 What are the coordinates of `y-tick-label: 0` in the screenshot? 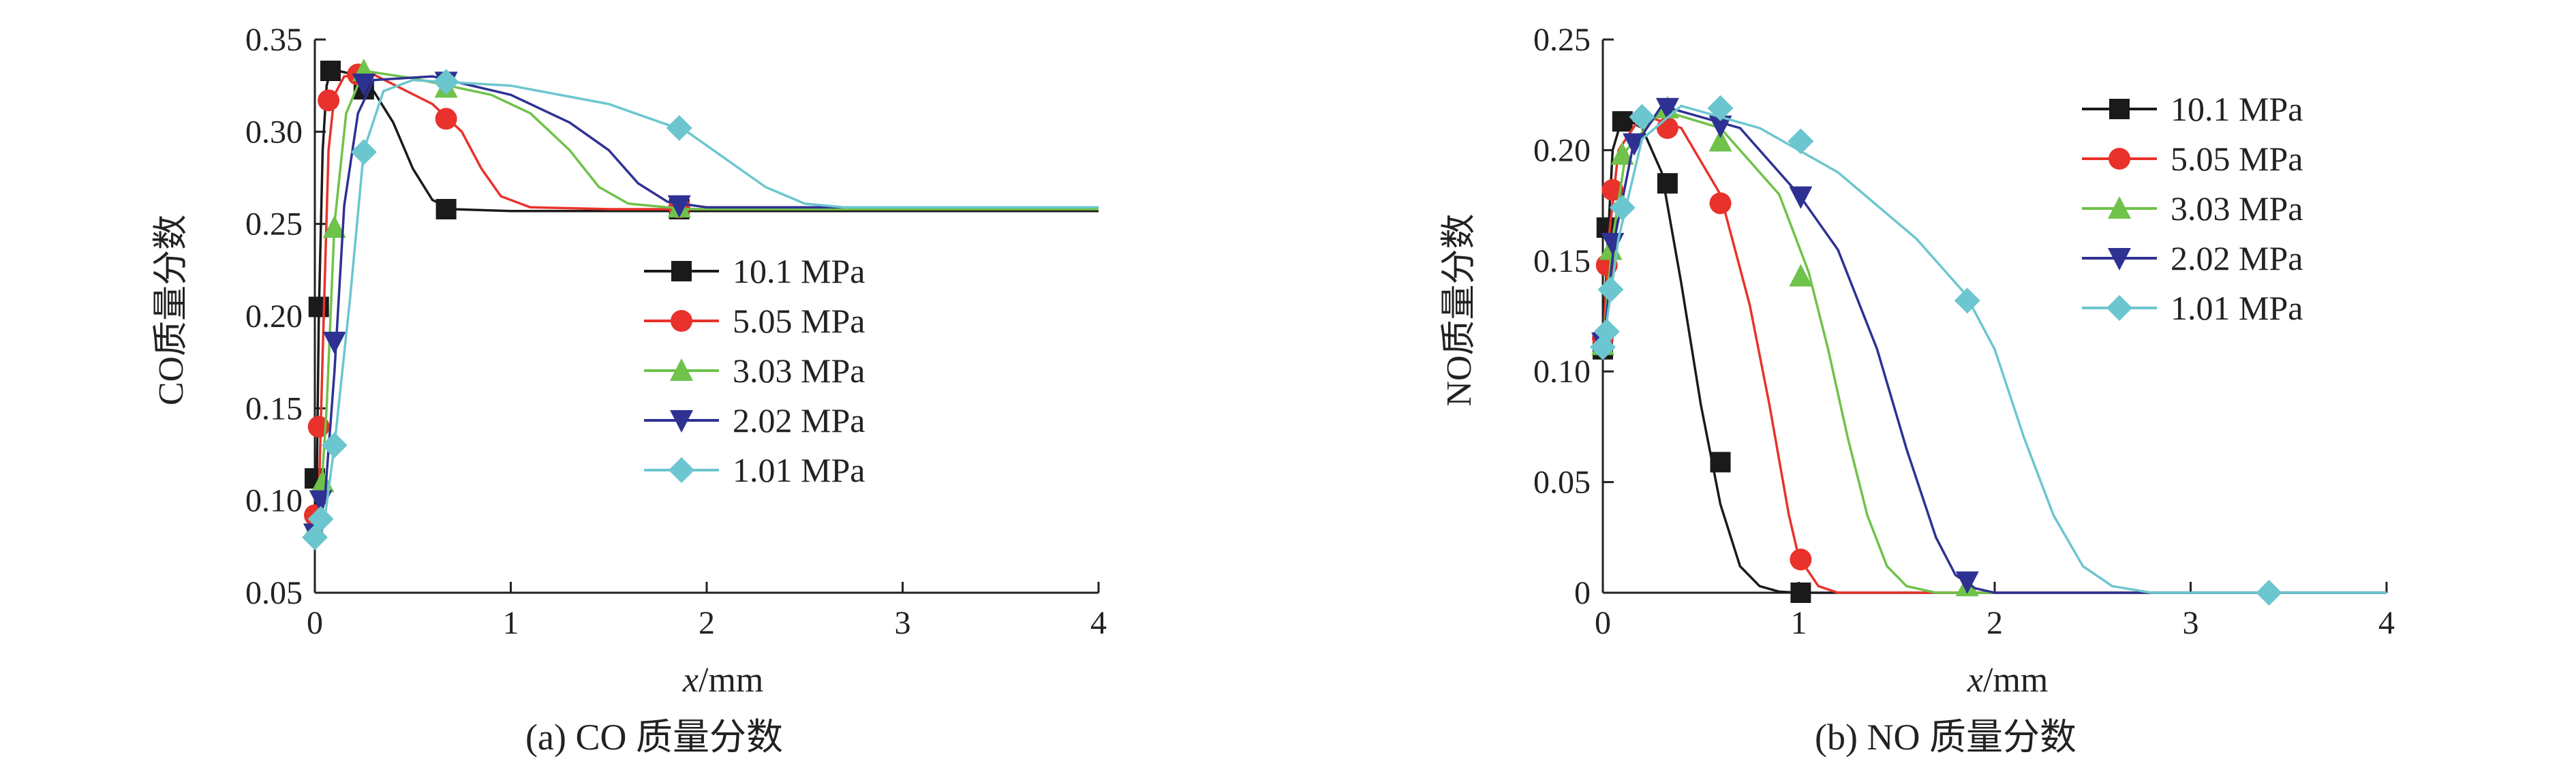 It's located at (1582, 593).